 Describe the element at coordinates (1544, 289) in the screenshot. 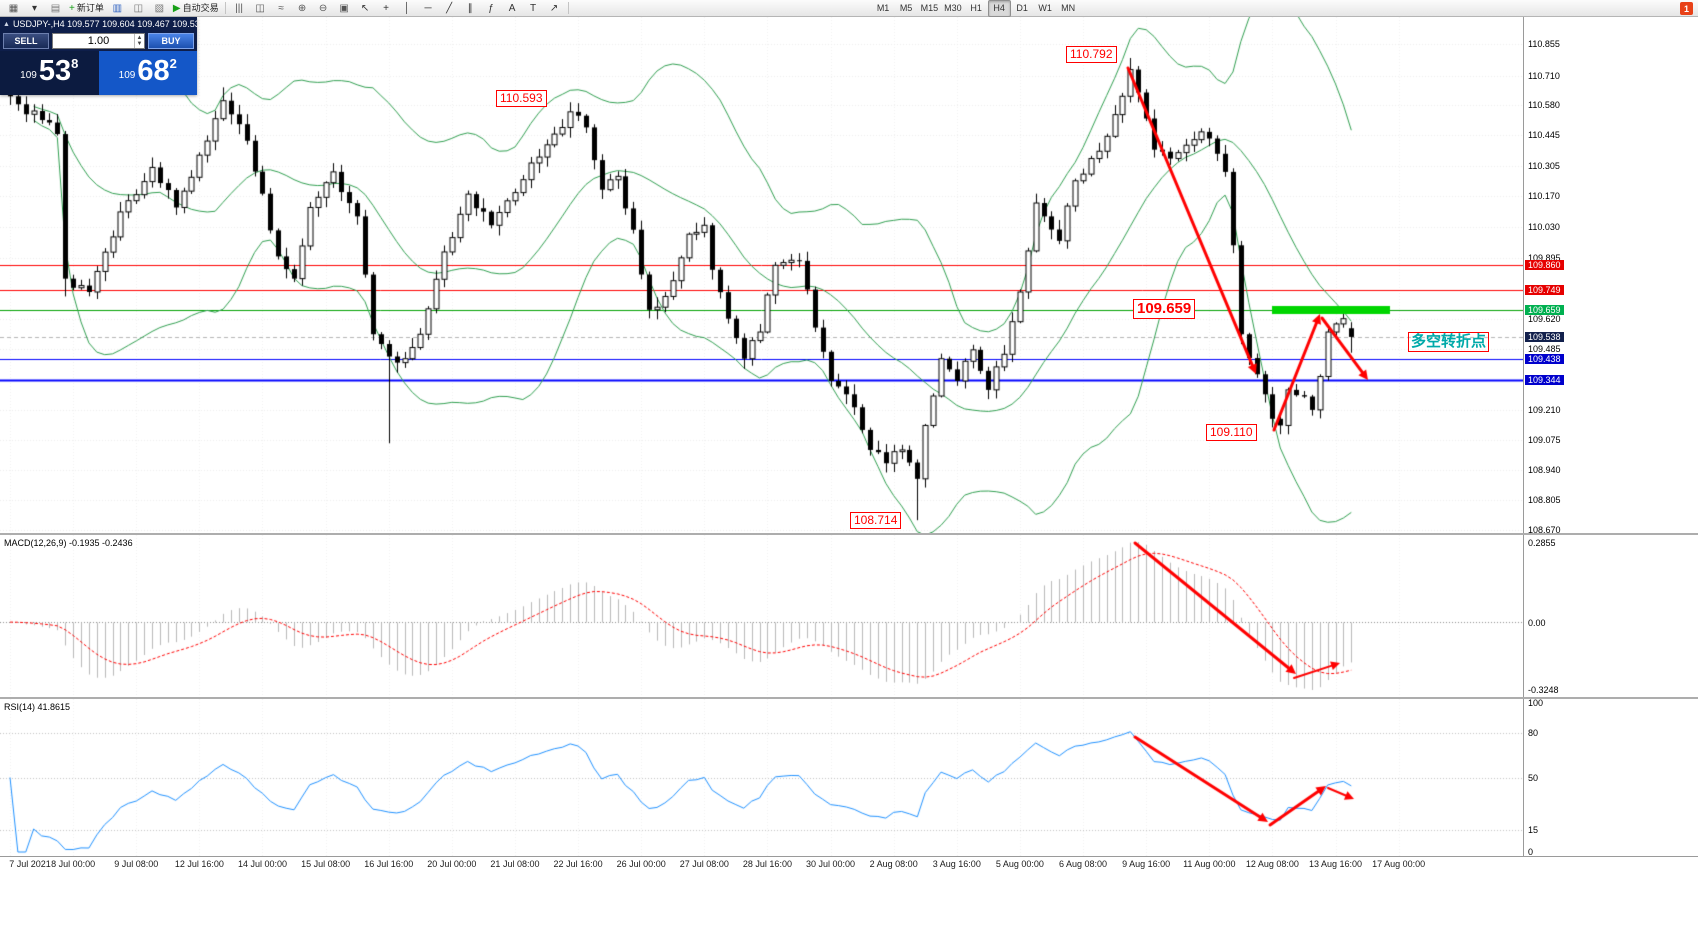

I see `price-axis-line-label: 109.749` at that location.